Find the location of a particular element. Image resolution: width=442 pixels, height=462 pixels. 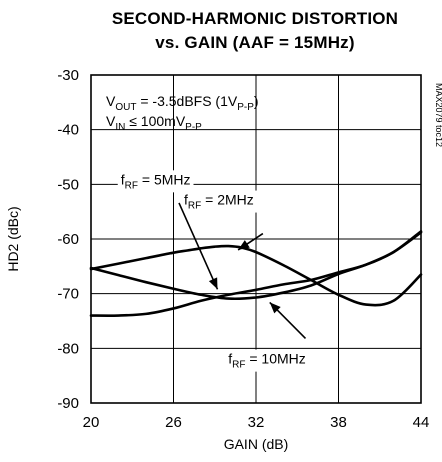

test-conditions: VOUT = -3.5dBFS (1VP-P)VIN ≤ 100mVP-P is located at coordinates (182, 113).